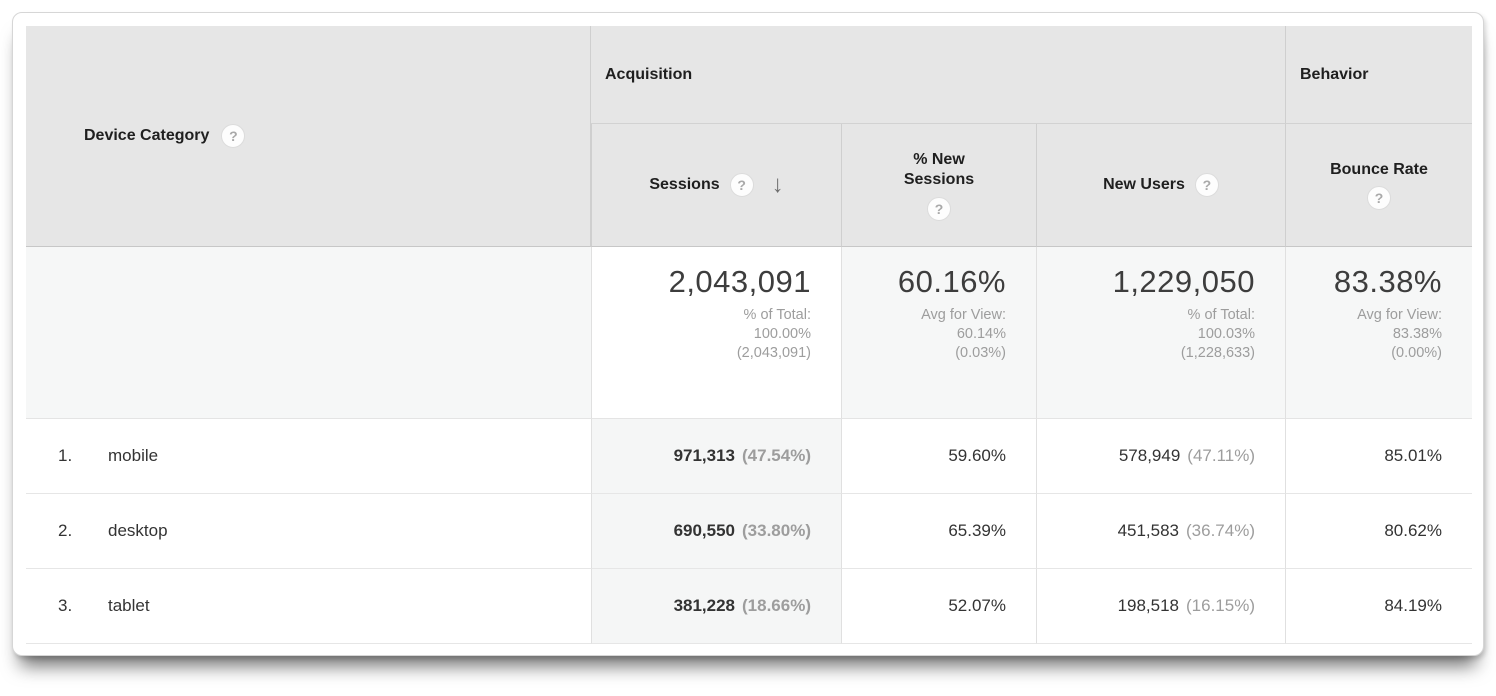  Describe the element at coordinates (649, 74) in the screenshot. I see `acquisition-label: Acquisition` at that location.